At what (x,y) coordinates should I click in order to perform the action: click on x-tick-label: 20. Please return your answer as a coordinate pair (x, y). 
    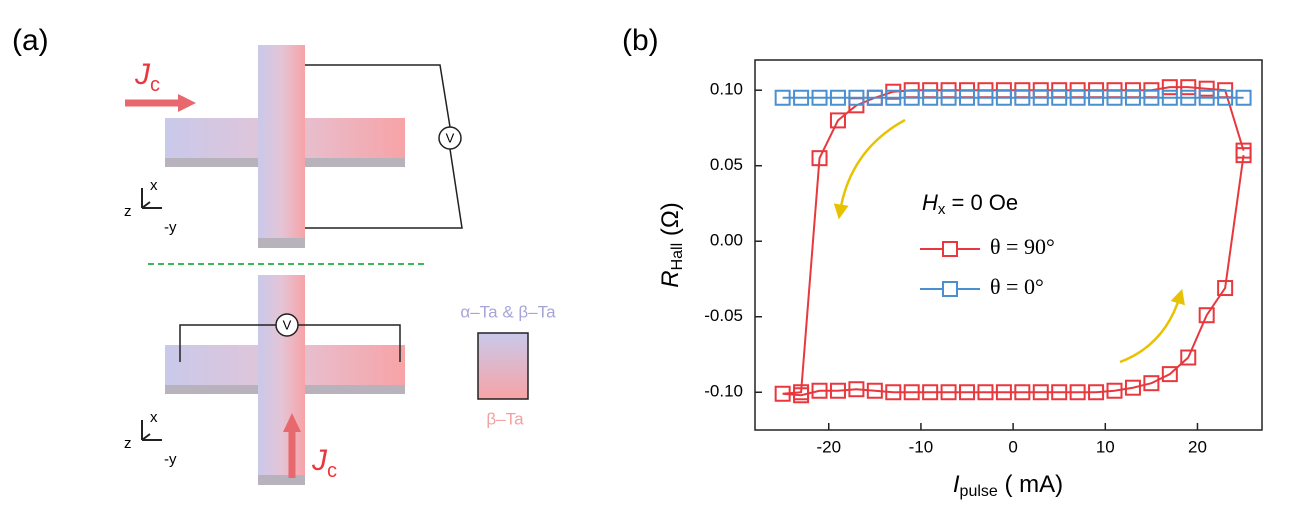
    Looking at the image, I should click on (1197, 446).